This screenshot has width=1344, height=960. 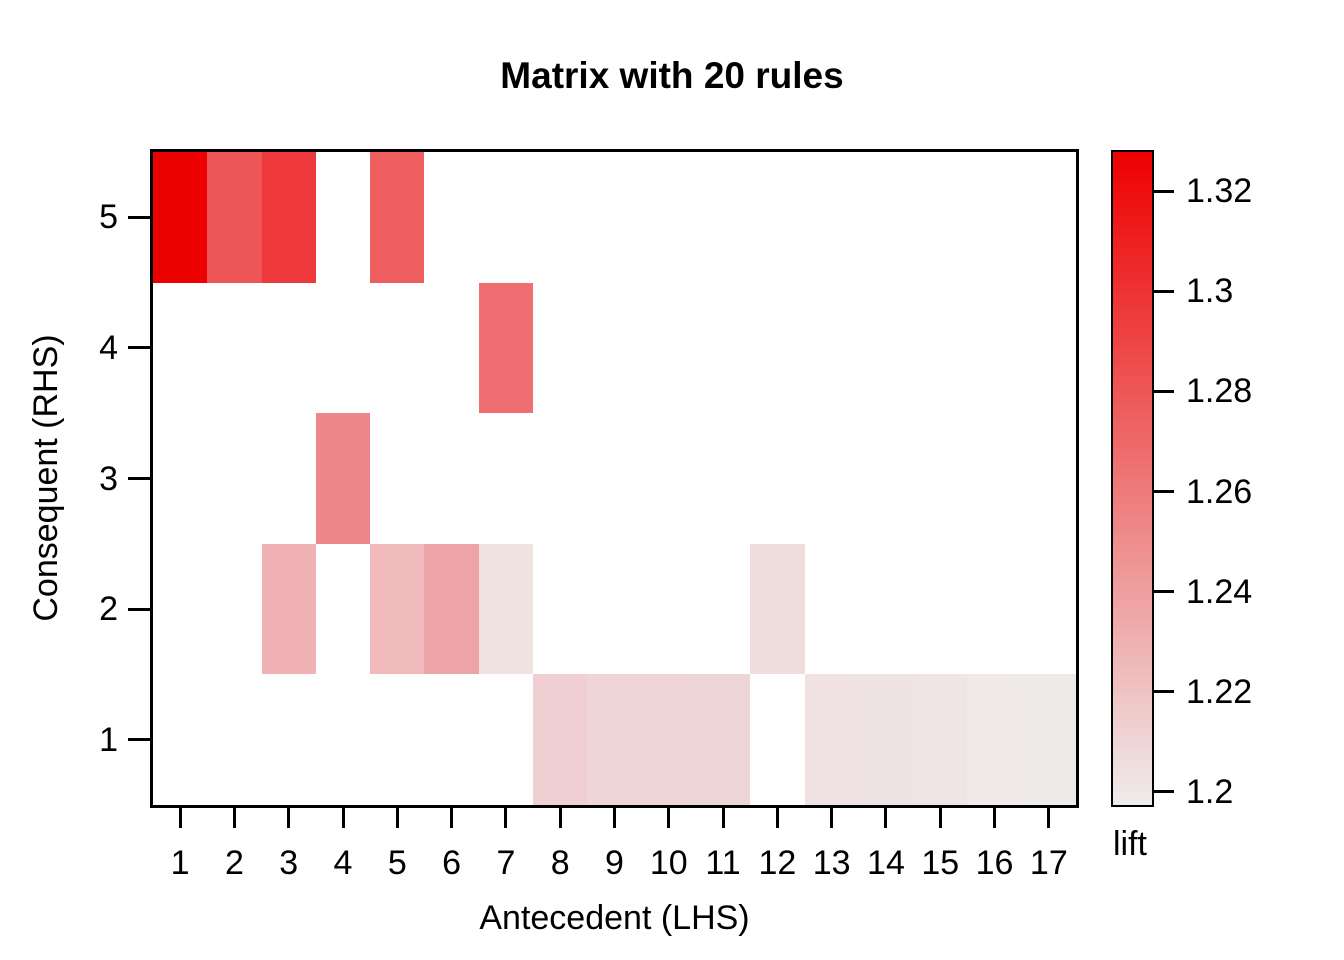 What do you see at coordinates (108, 478) in the screenshot?
I see `y-tick-label: 3` at bounding box center [108, 478].